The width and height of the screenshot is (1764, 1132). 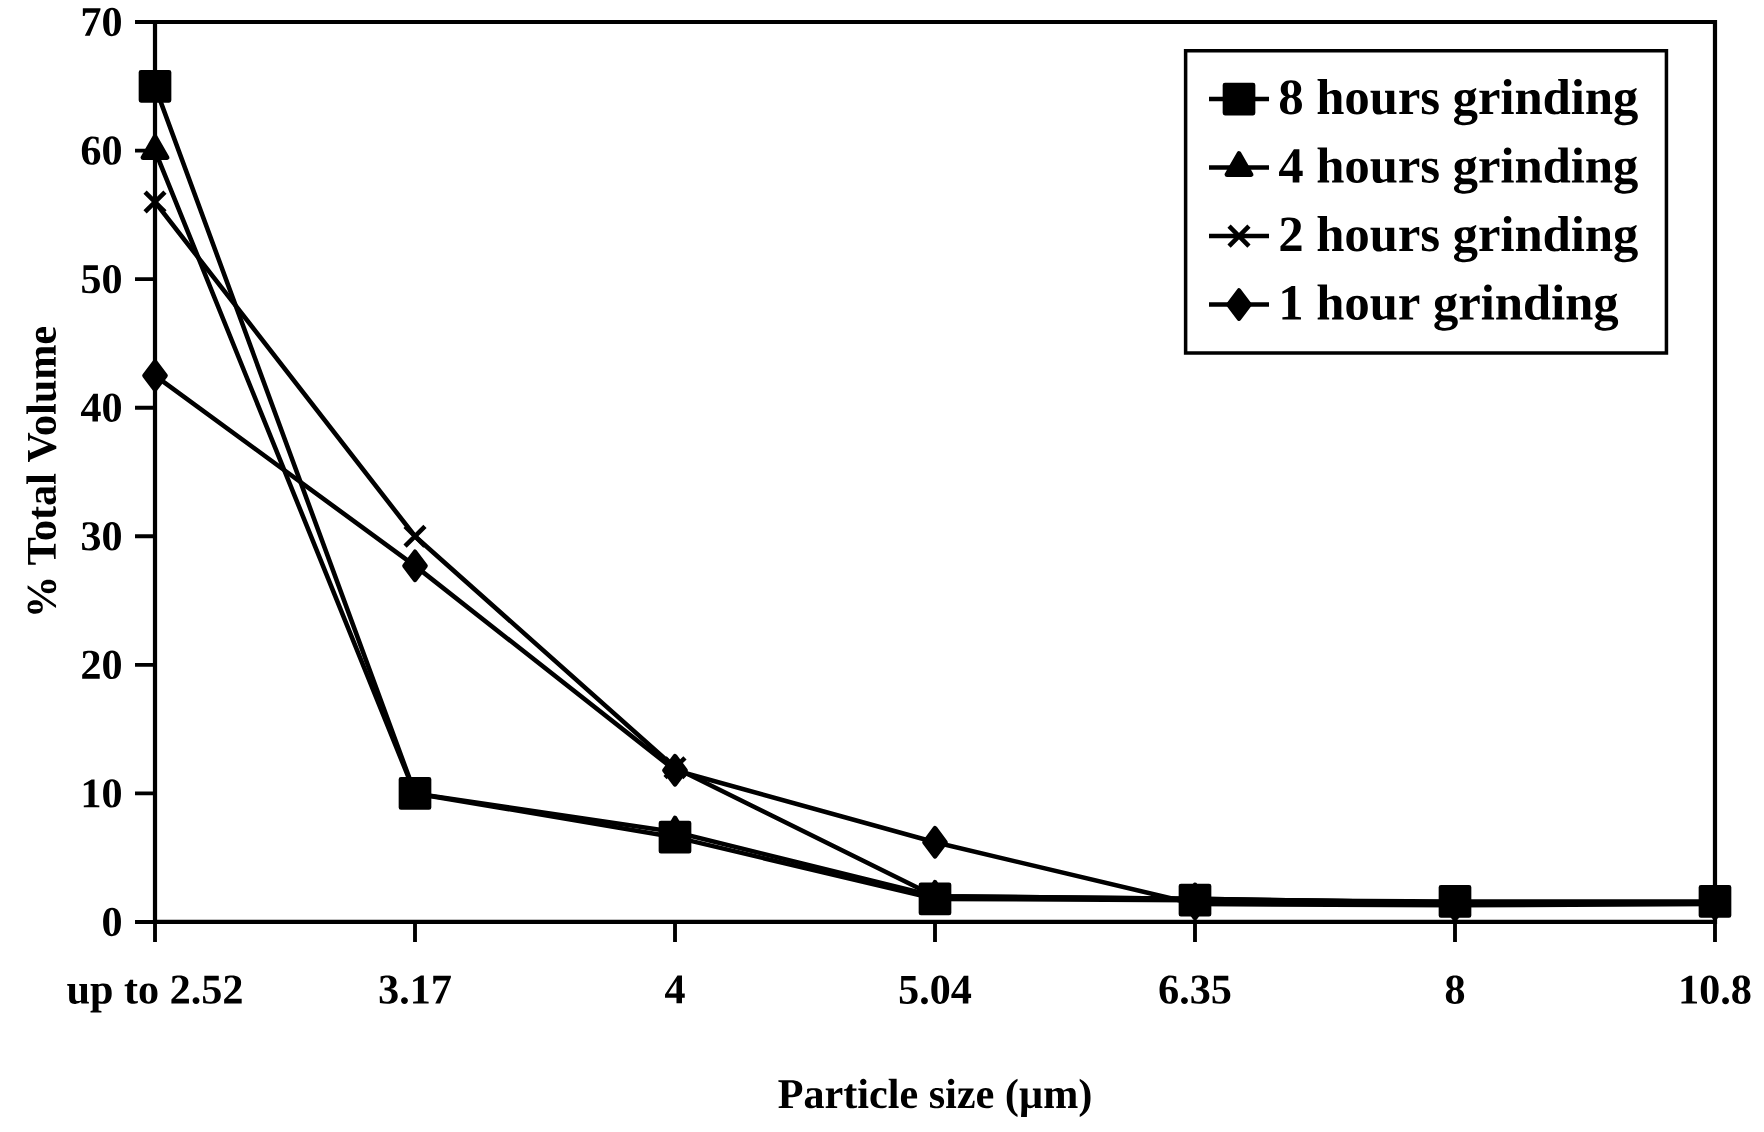 I want to click on x-axis-title: Particle size (µm), so click(x=934, y=1097).